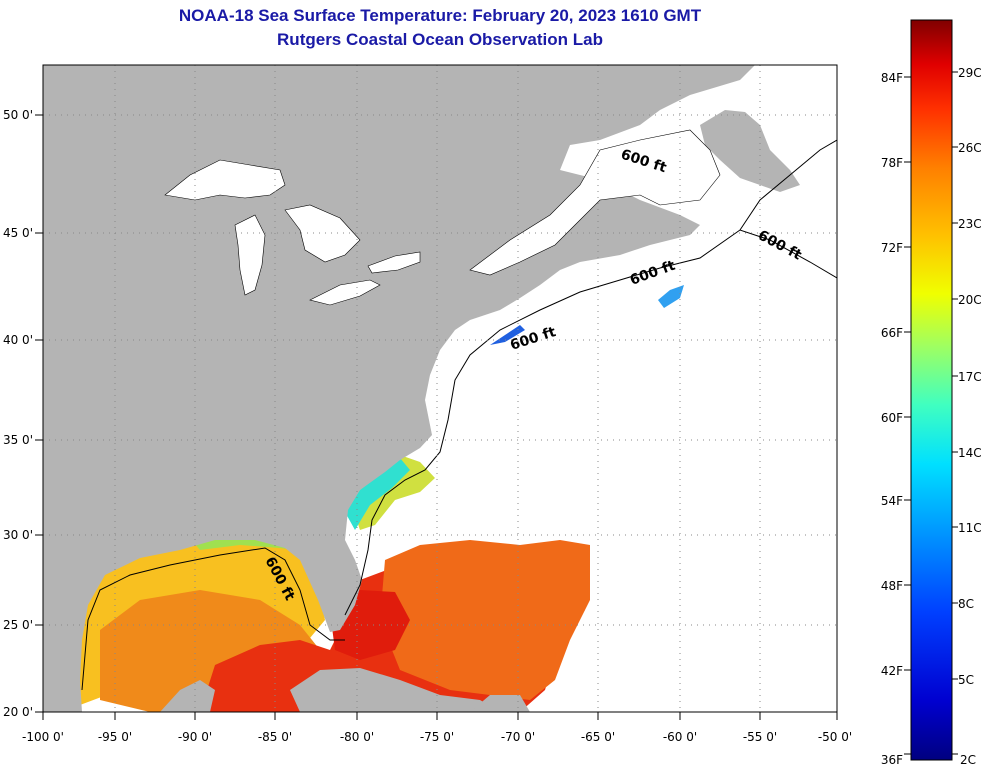 The image size is (984, 770). I want to click on sst-coastal-cyan, so click(377, 494).